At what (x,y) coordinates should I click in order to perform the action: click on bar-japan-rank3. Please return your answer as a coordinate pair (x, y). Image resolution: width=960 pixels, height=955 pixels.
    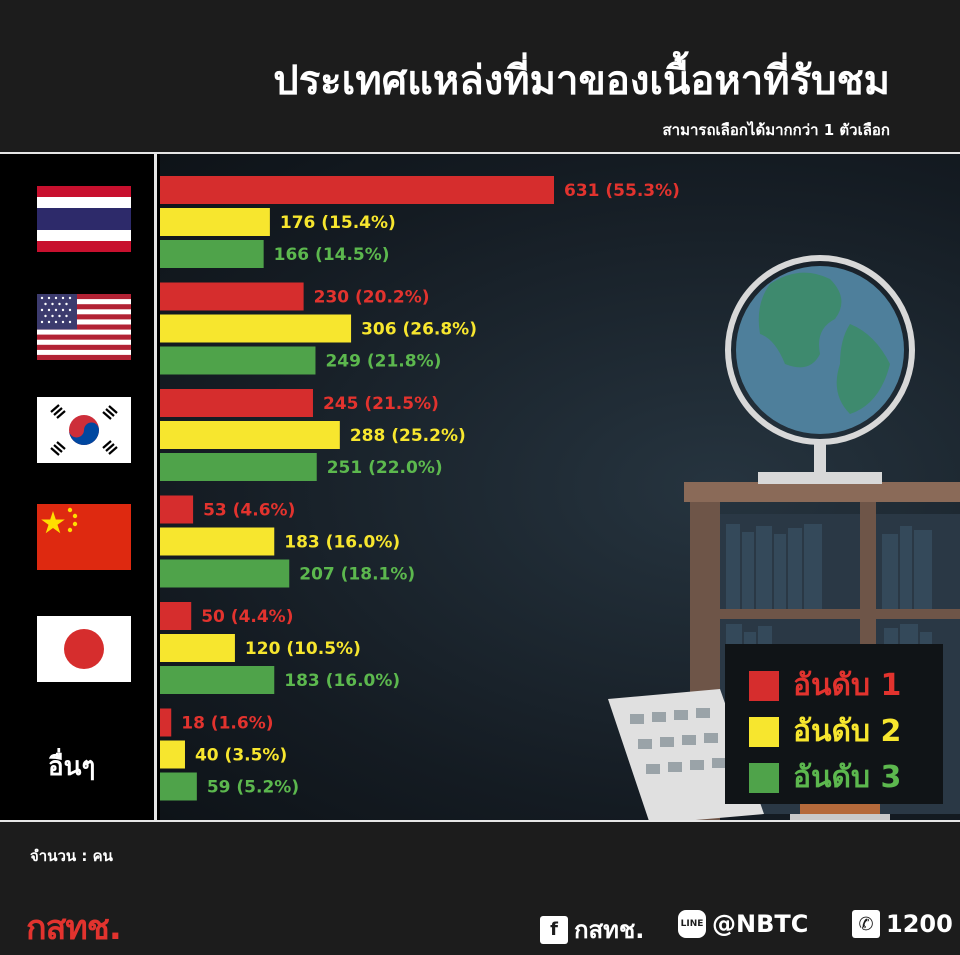
    Looking at the image, I should click on (217, 680).